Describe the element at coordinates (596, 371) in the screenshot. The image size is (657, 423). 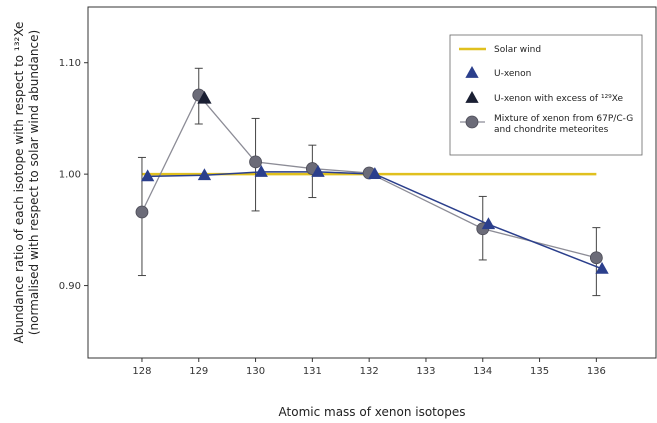
I see `x-tick-label: 136` at that location.